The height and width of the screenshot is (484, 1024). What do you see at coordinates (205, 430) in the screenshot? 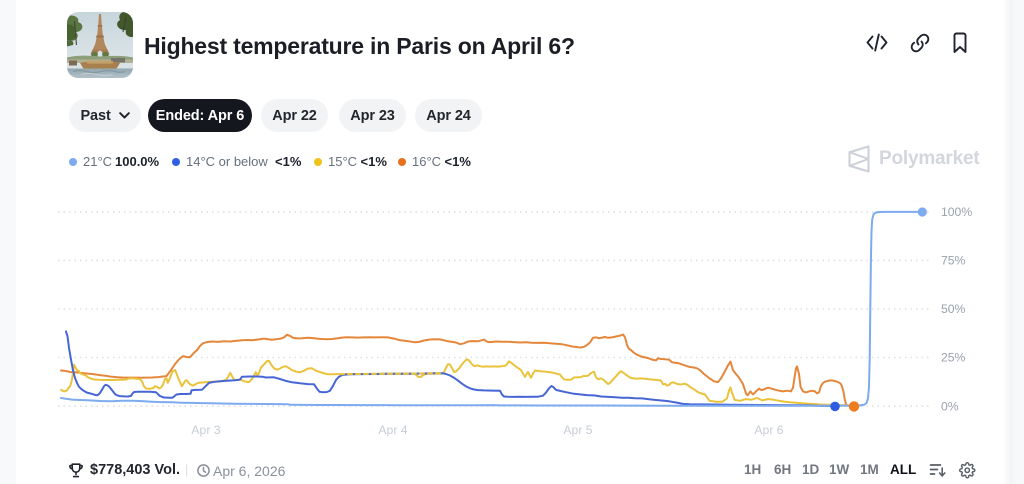
I see `svg-text: Apr 3` at bounding box center [205, 430].